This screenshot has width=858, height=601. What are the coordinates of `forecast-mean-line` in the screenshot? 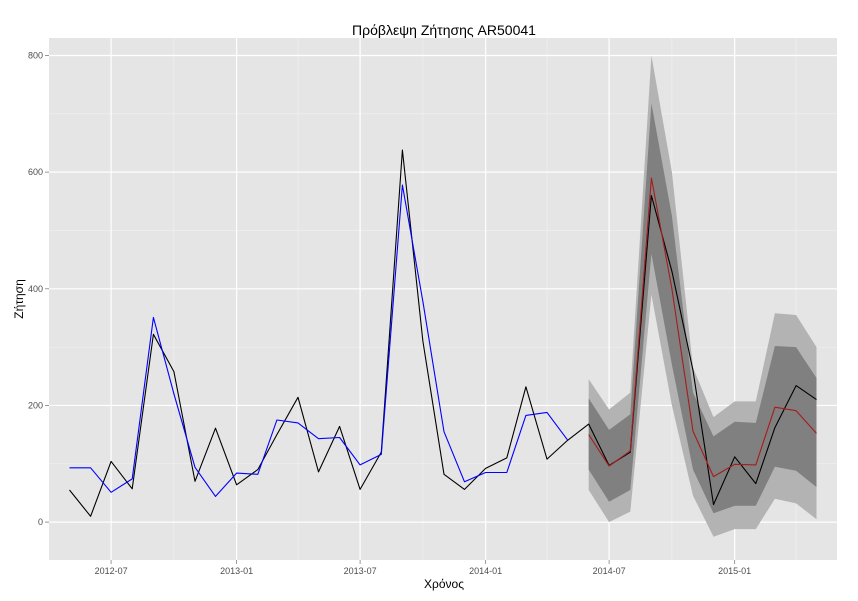 It's located at (702, 327).